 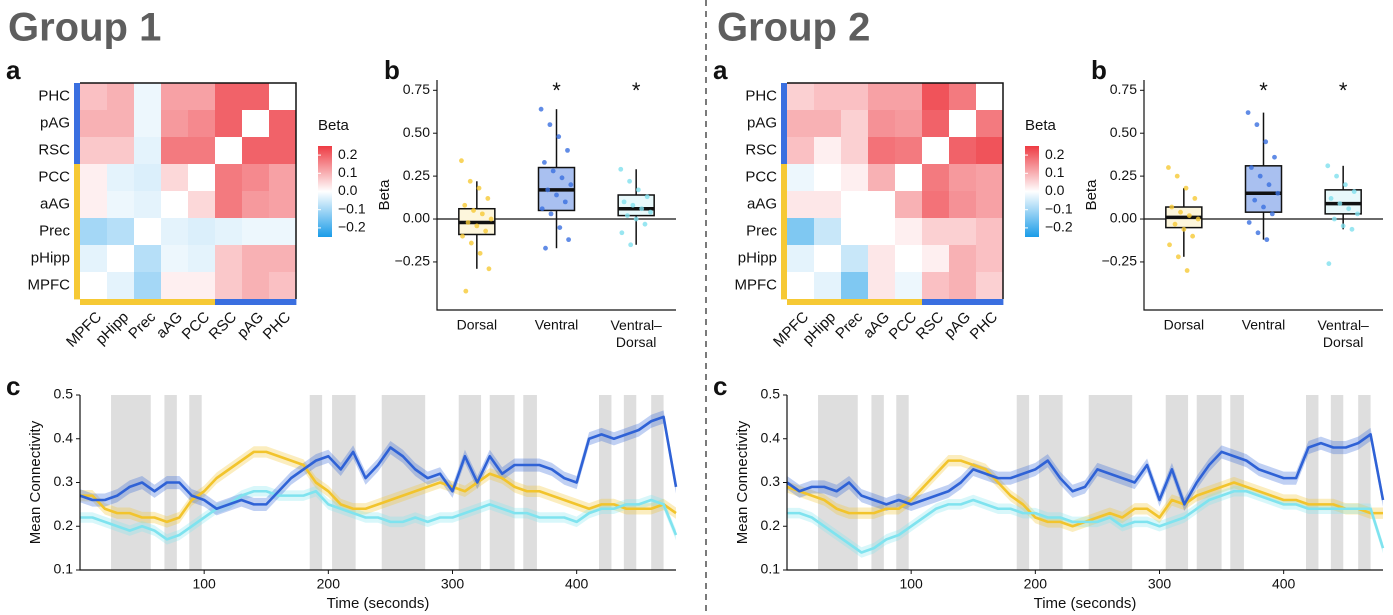 I want to click on axes, so click(x=556, y=195).